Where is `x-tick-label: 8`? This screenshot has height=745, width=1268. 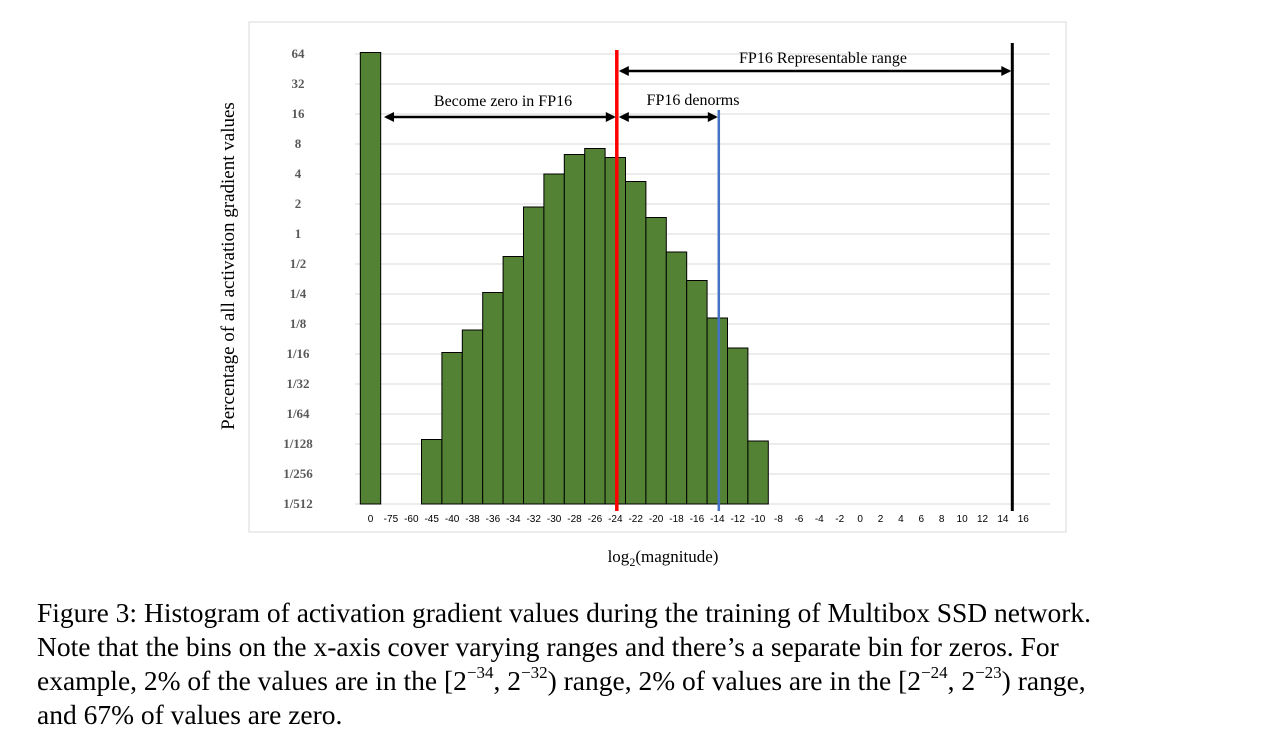 x-tick-label: 8 is located at coordinates (942, 519).